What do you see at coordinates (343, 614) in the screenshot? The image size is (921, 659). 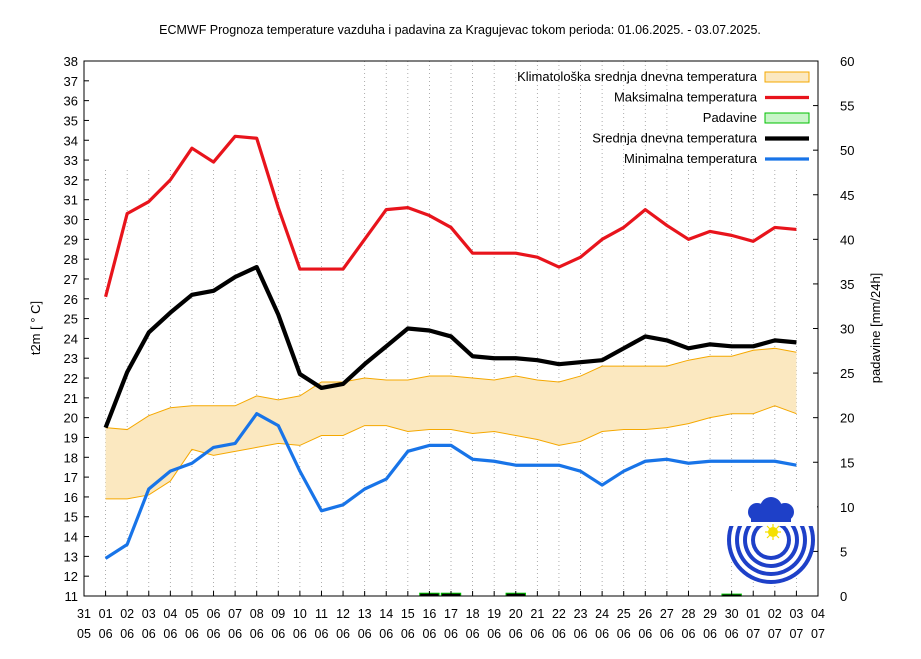 I see `x-tick-day: 12` at bounding box center [343, 614].